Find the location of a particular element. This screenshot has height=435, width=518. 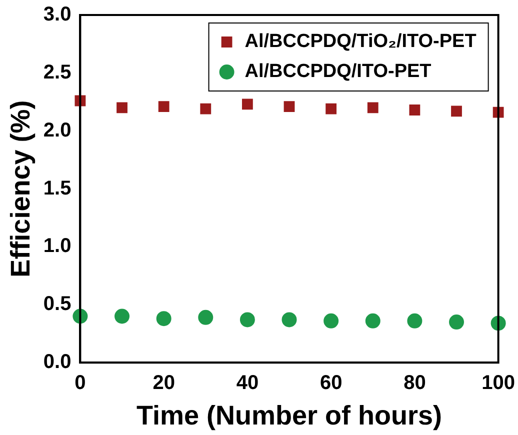

x-tick-label: 80 is located at coordinates (415, 383).